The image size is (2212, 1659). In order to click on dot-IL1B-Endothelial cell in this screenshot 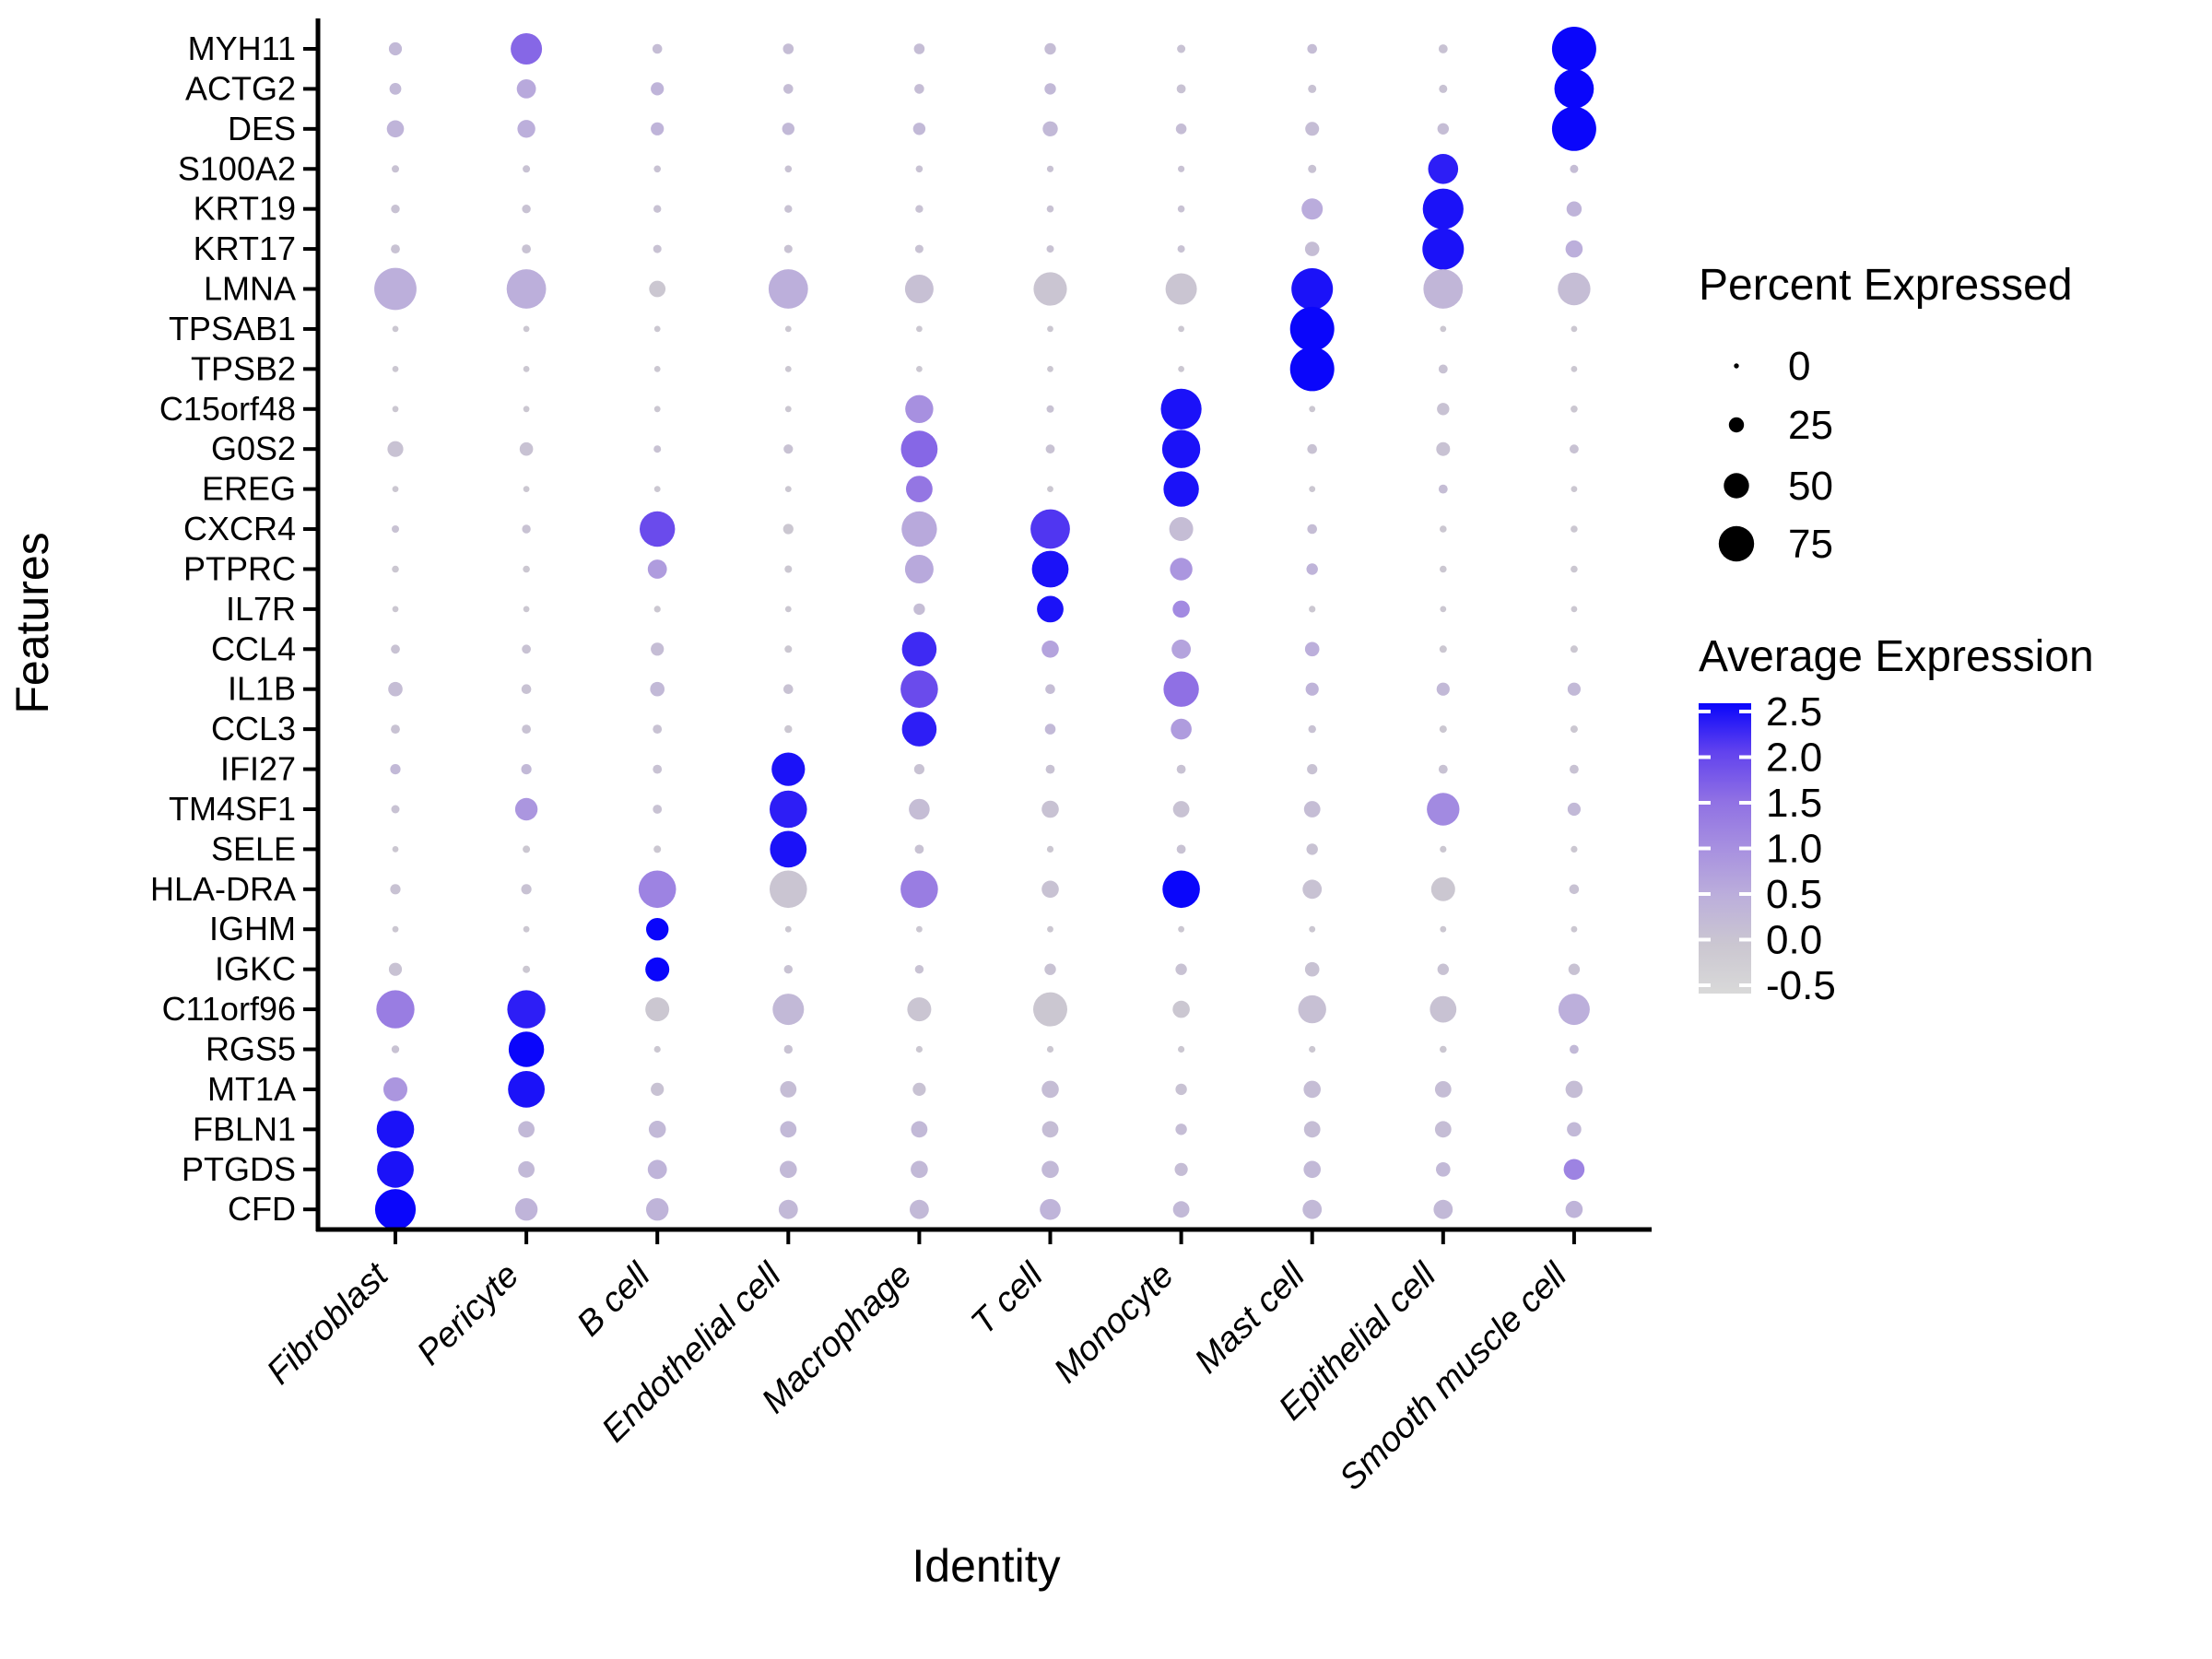, I will do `click(788, 689)`.